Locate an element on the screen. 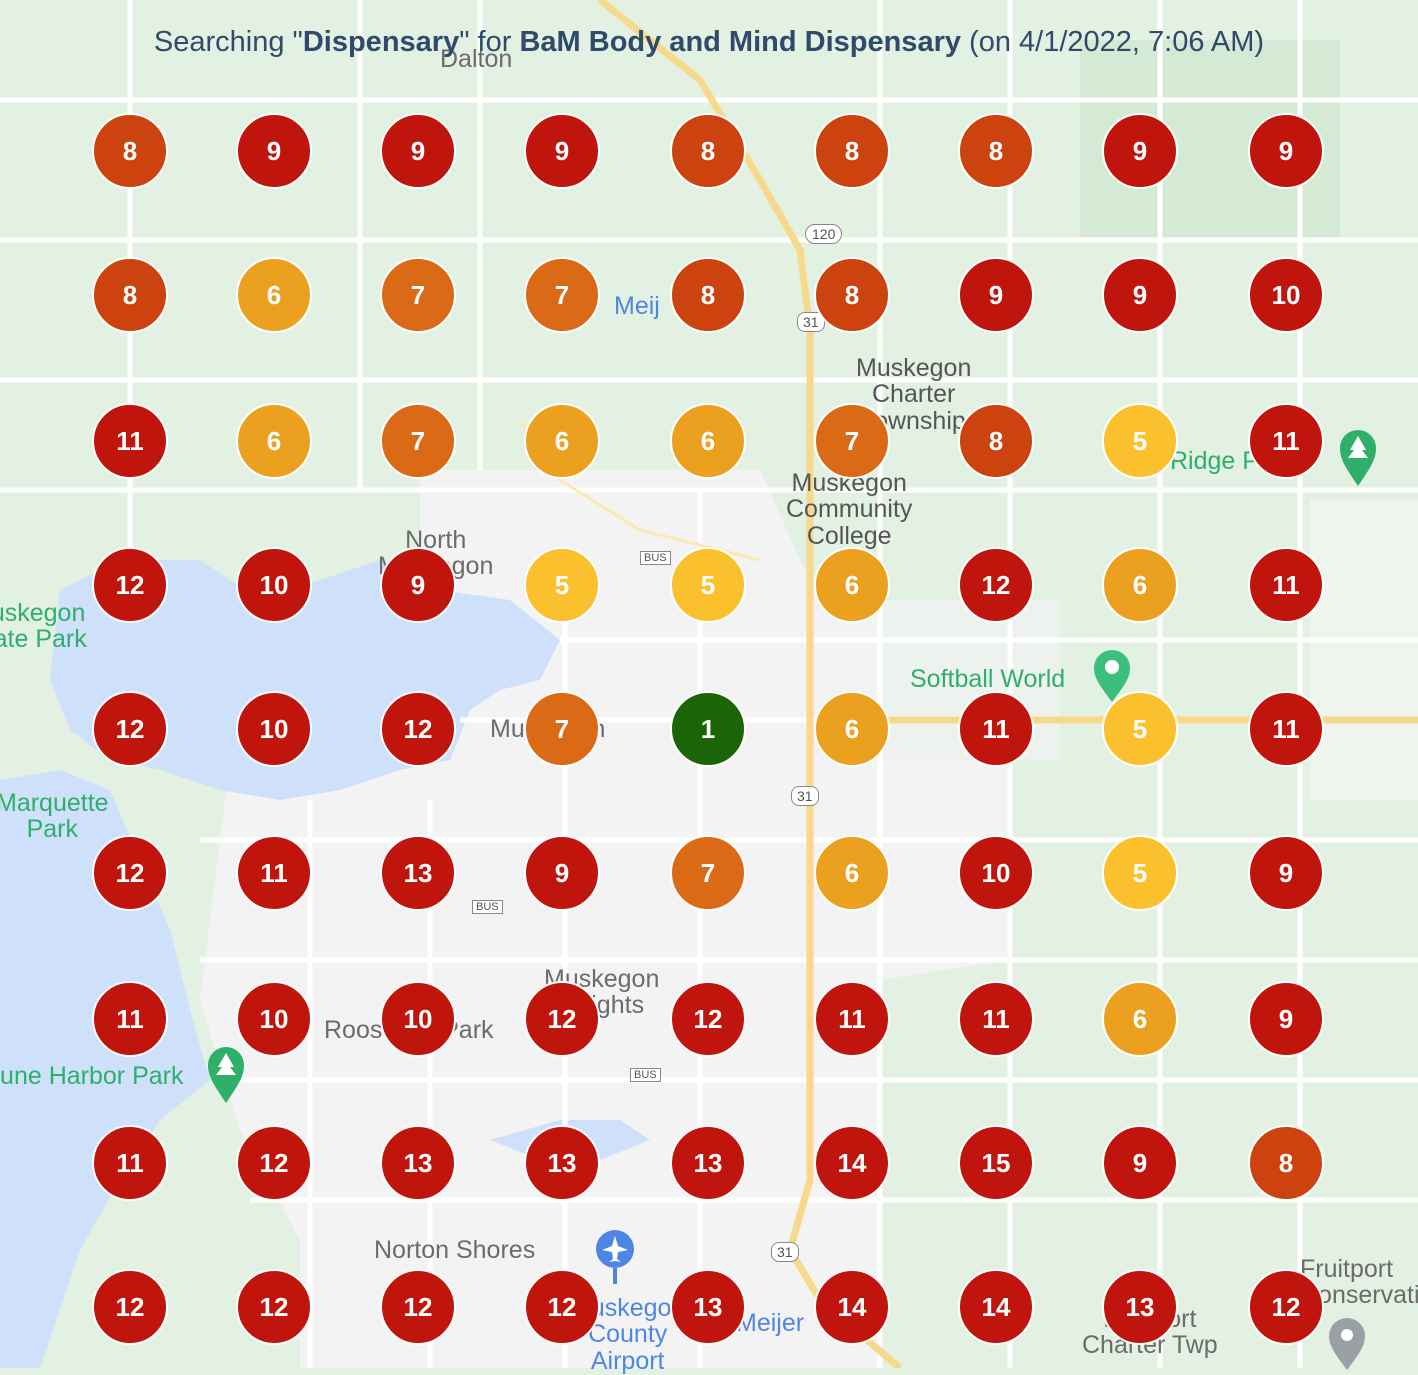  label-dalton: Dalton is located at coordinates (476, 59).